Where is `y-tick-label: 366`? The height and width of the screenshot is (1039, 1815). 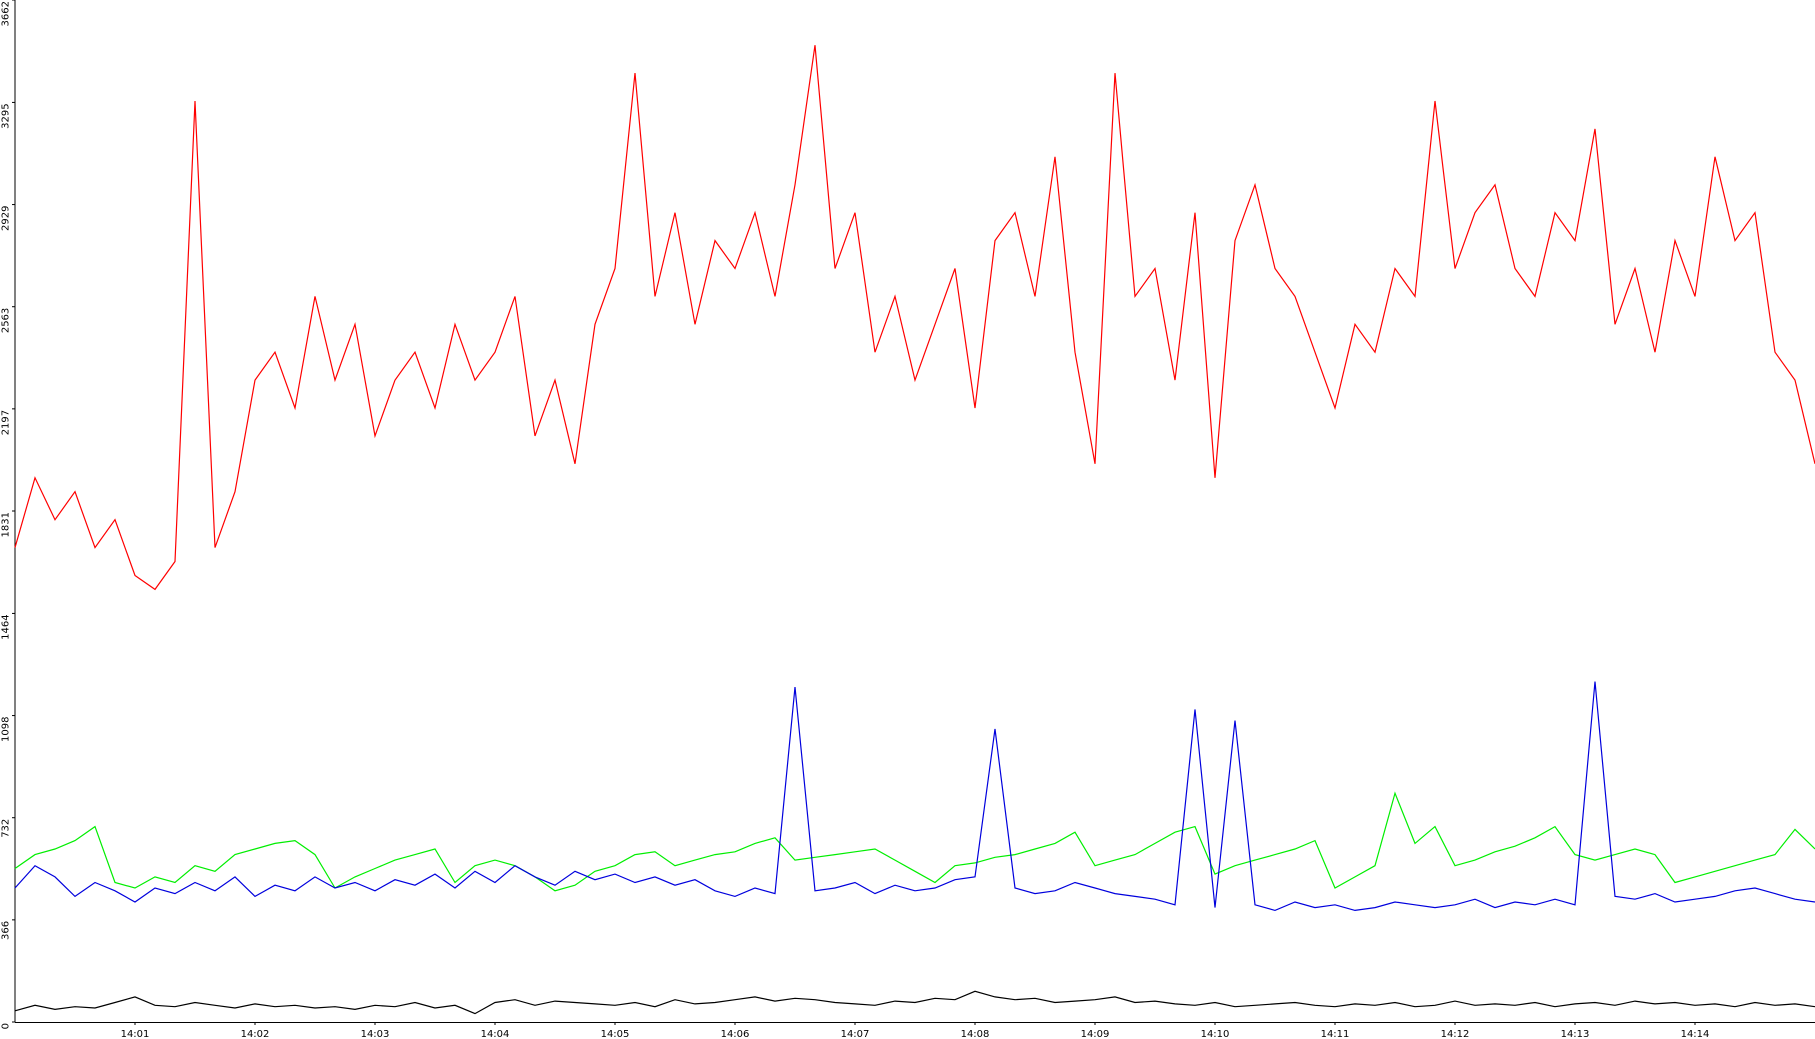 y-tick-label: 366 is located at coordinates (5, 930).